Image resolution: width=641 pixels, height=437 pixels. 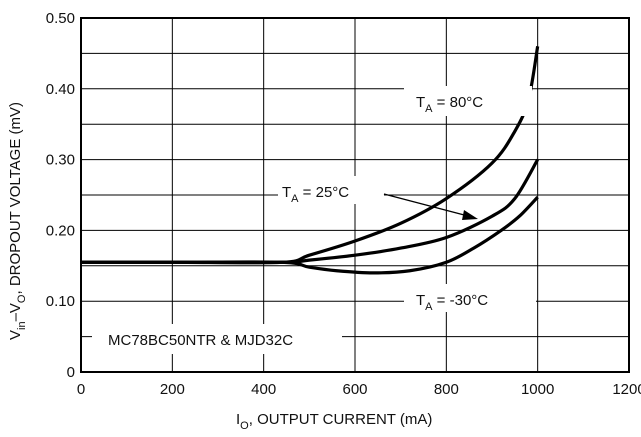 I want to click on label-minus30c: TA = -30°C, so click(x=452, y=302).